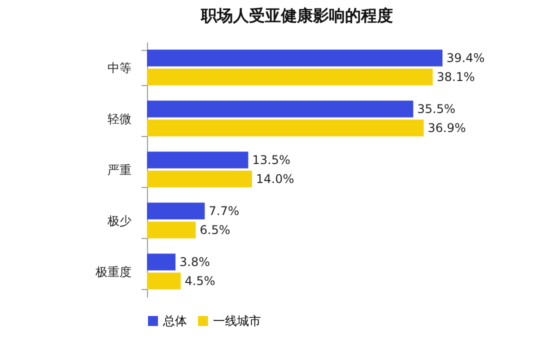  What do you see at coordinates (120, 170) in the screenshot?
I see `y-tick-label: 严重` at bounding box center [120, 170].